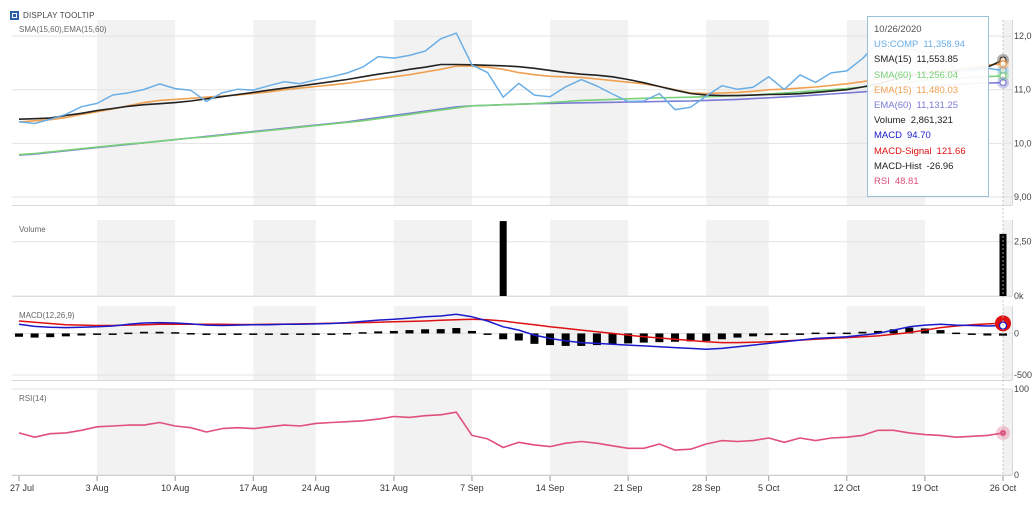 This screenshot has width=1032, height=510. I want to click on x-tick-label: 31 Aug, so click(394, 488).